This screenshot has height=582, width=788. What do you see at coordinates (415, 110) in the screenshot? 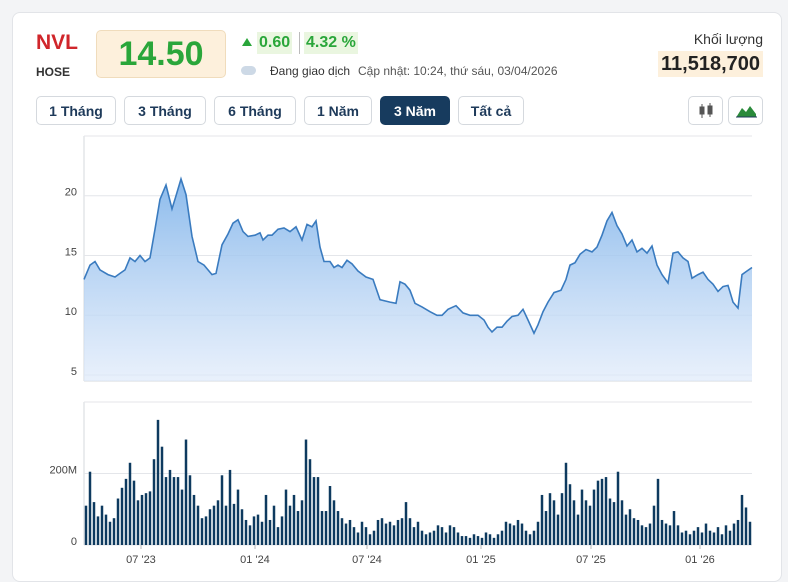
I see `range-button: 3 Năm` at bounding box center [415, 110].